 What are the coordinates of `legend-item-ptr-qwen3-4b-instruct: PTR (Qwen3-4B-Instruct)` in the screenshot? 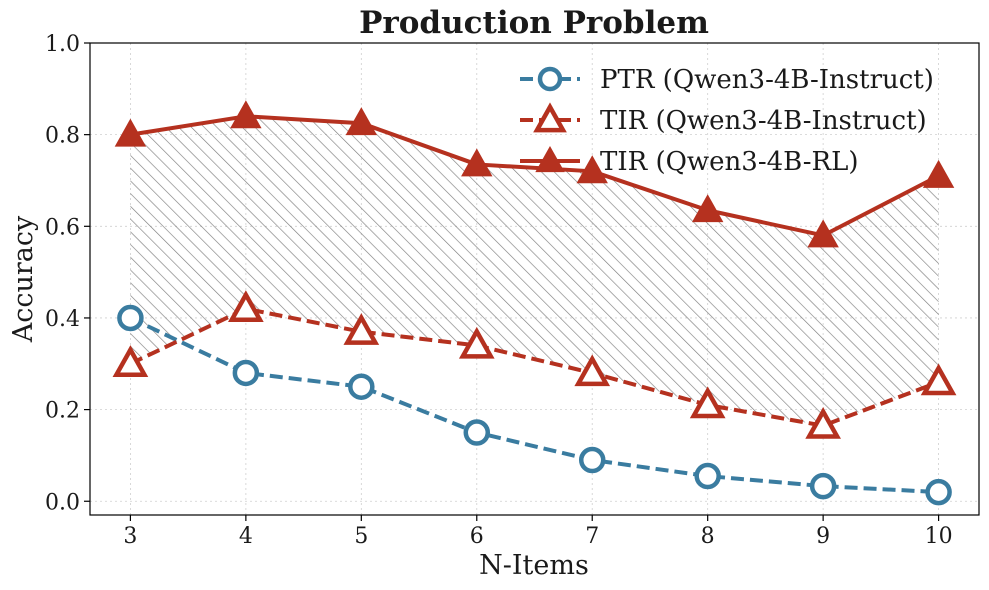 It's located at (727, 80).